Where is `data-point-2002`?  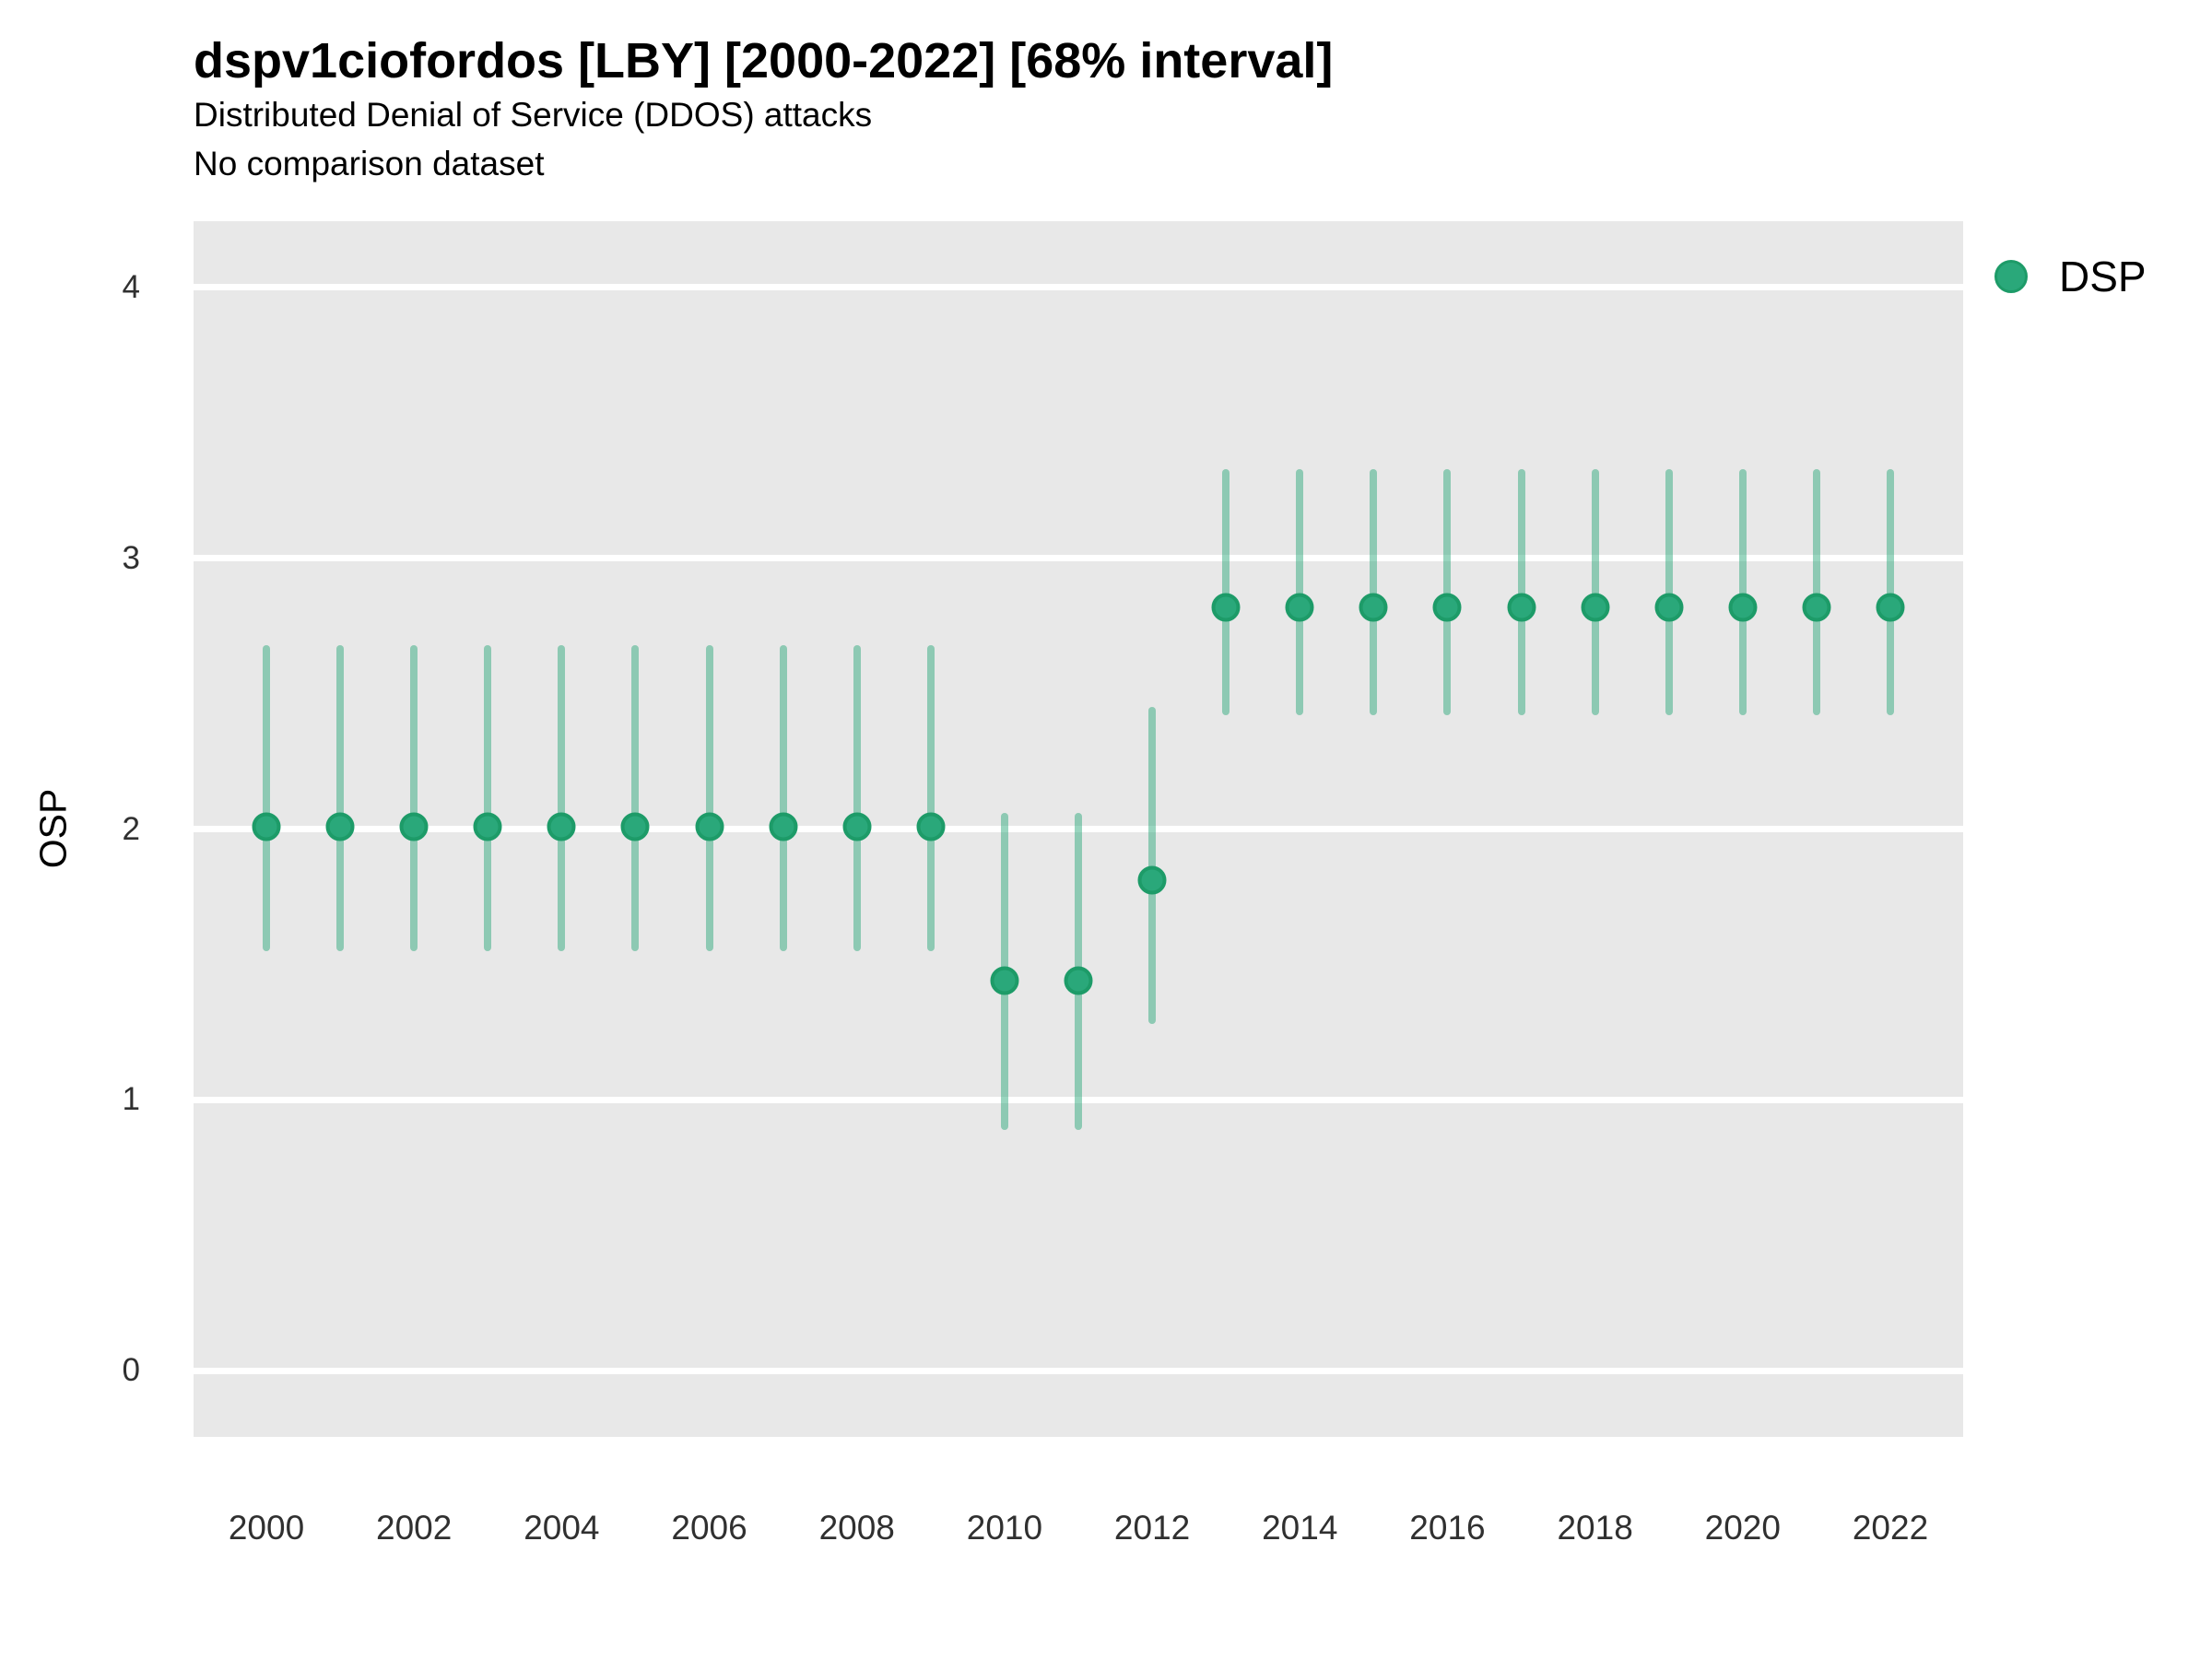 data-point-2002 is located at coordinates (414, 826).